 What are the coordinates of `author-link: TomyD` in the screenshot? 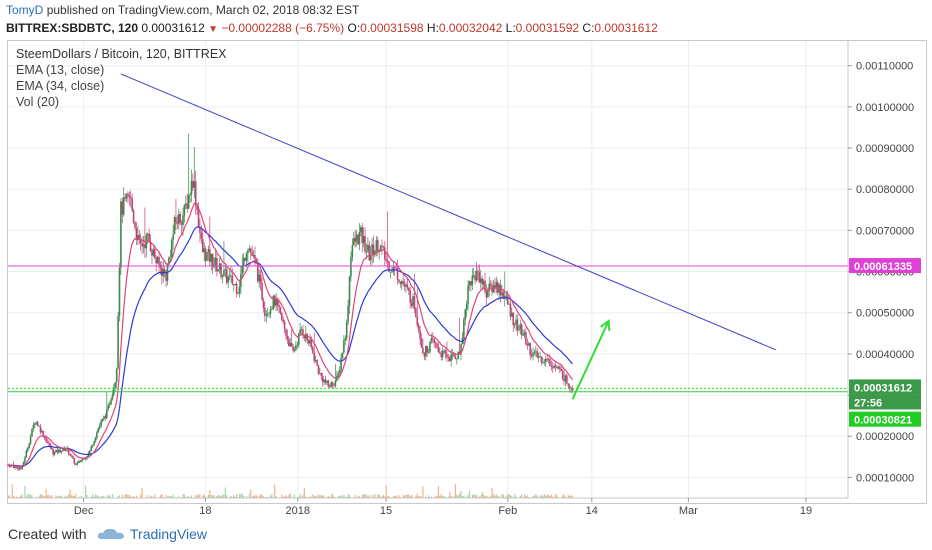 It's located at (25, 10).